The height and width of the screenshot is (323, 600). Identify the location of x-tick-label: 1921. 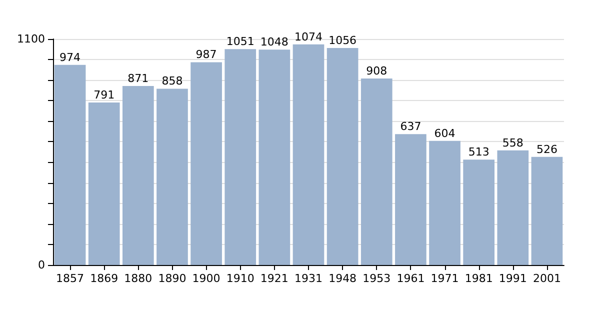
(274, 278).